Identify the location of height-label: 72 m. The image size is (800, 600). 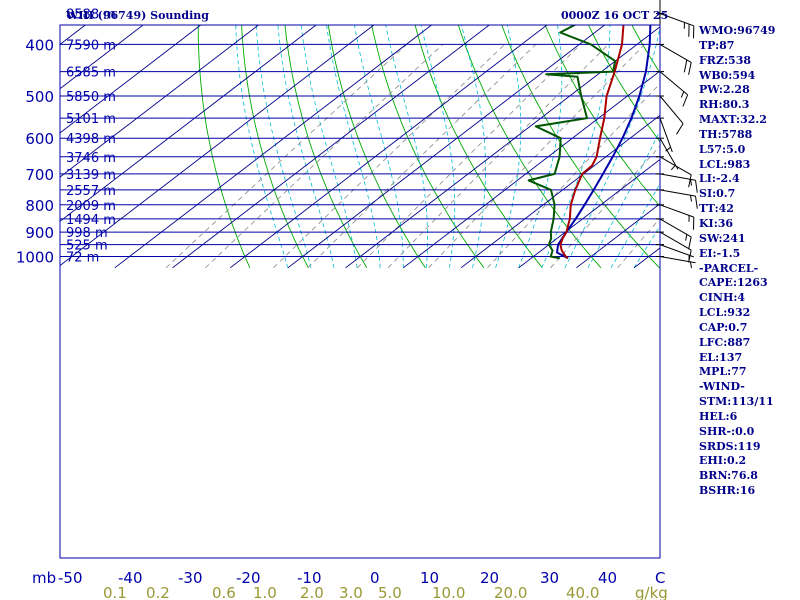
(82, 258).